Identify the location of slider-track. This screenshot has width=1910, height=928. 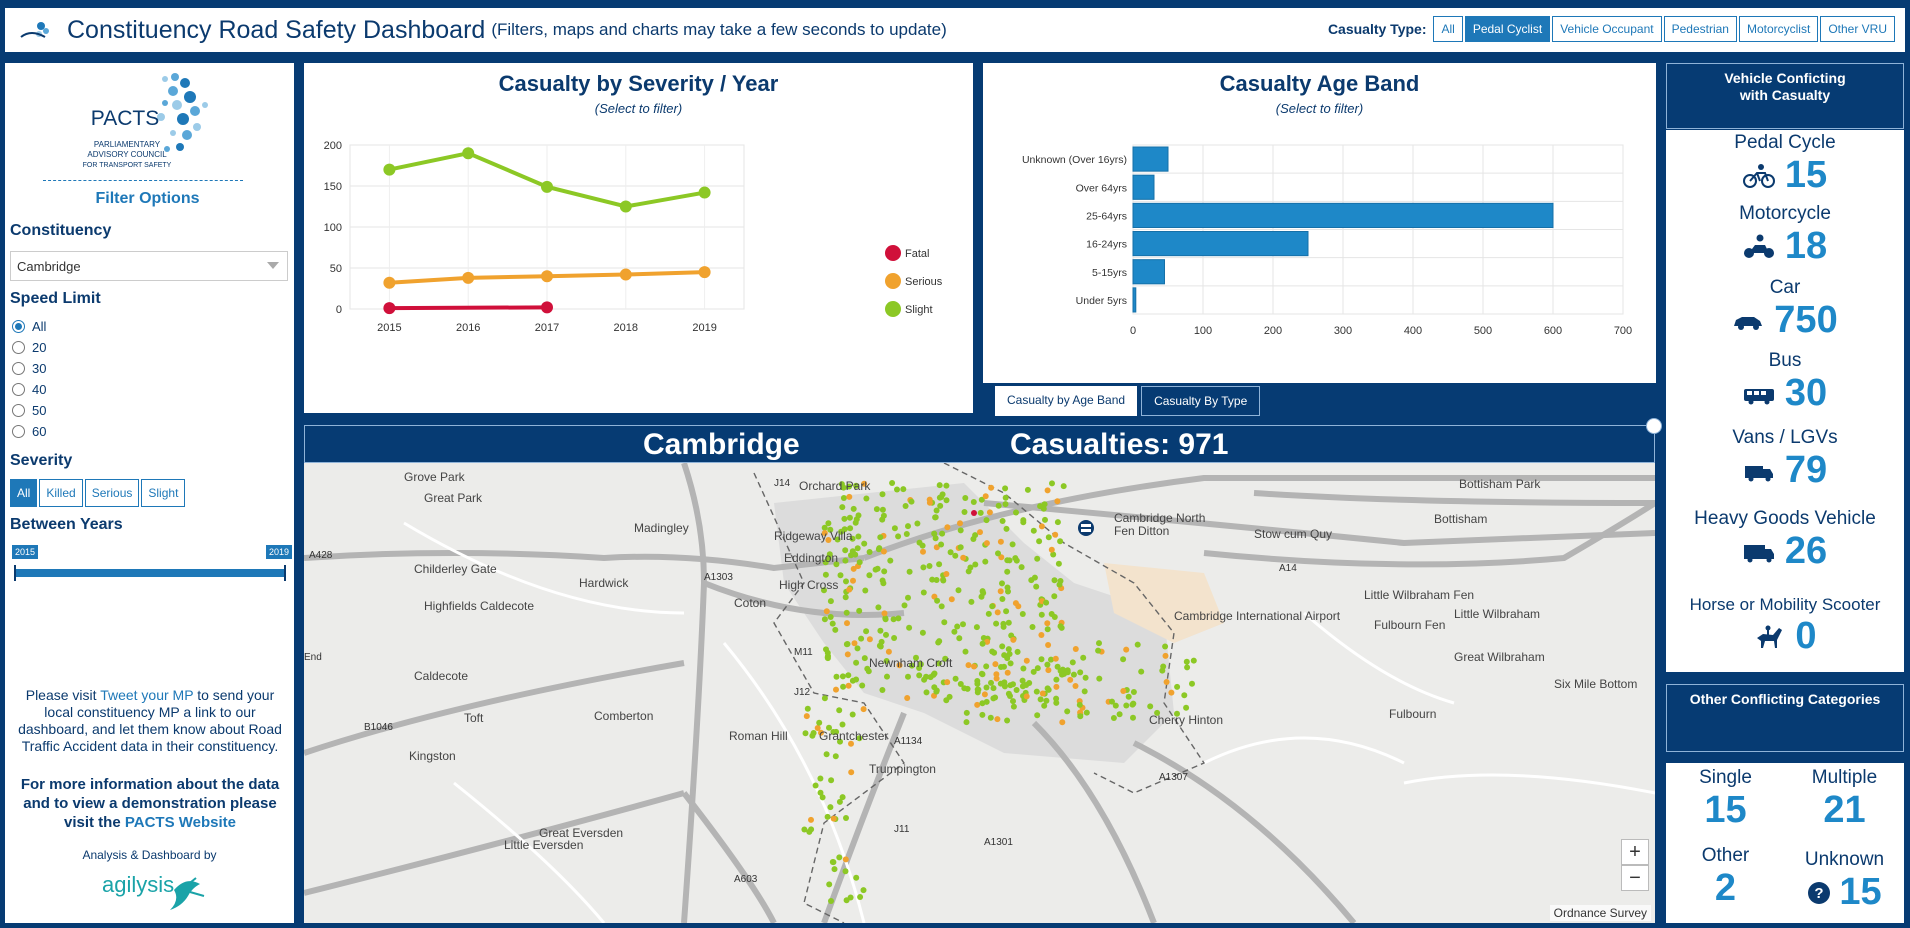
(150, 573).